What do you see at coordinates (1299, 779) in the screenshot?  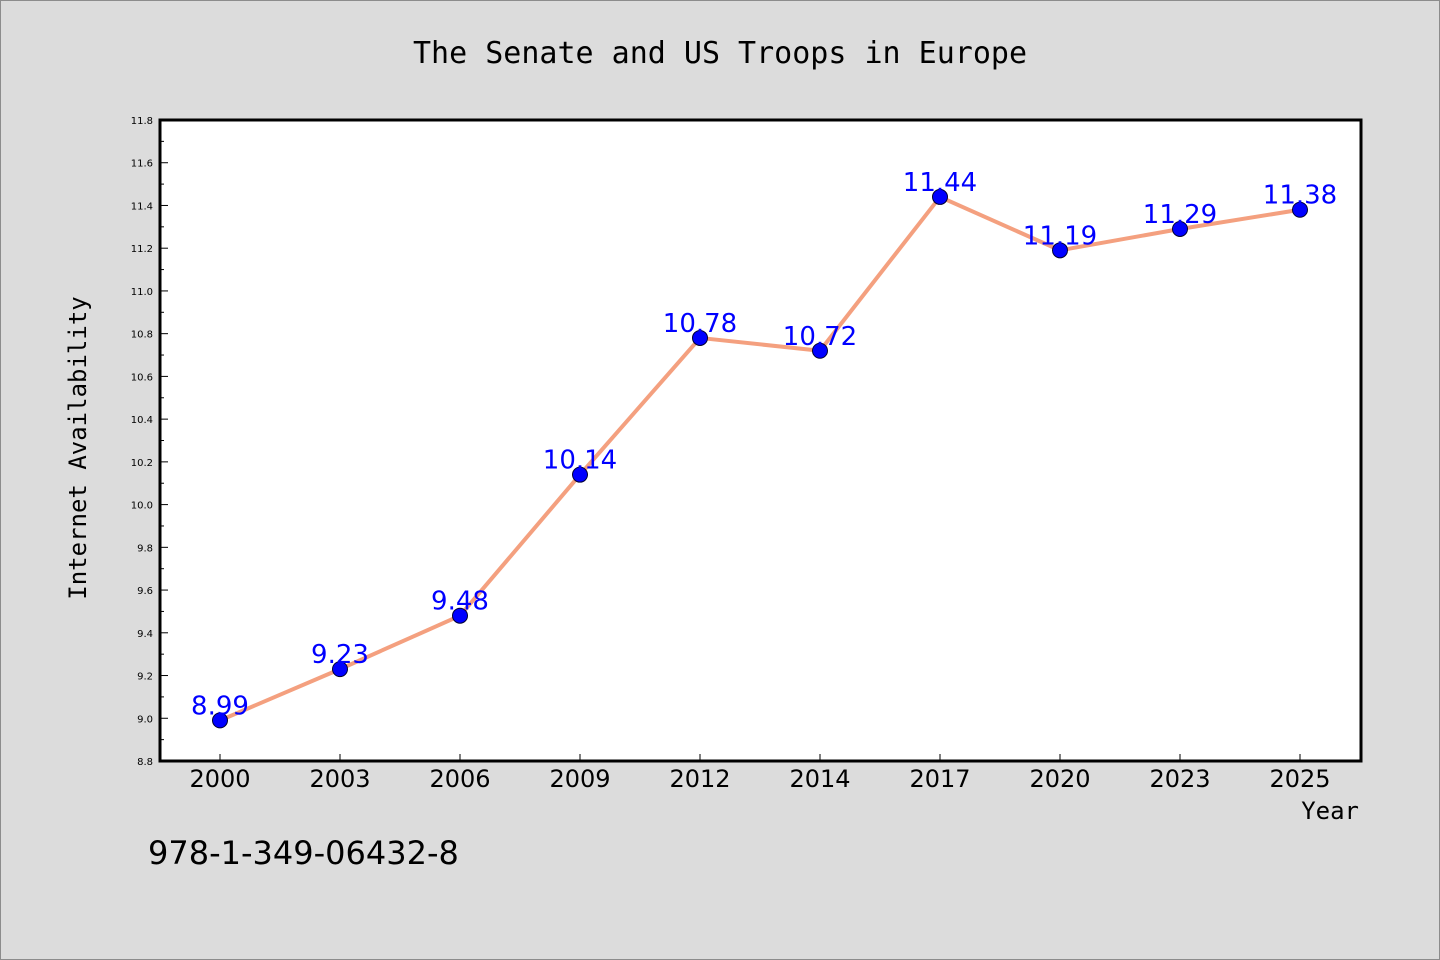 I see `x-tick-label: 2025` at bounding box center [1299, 779].